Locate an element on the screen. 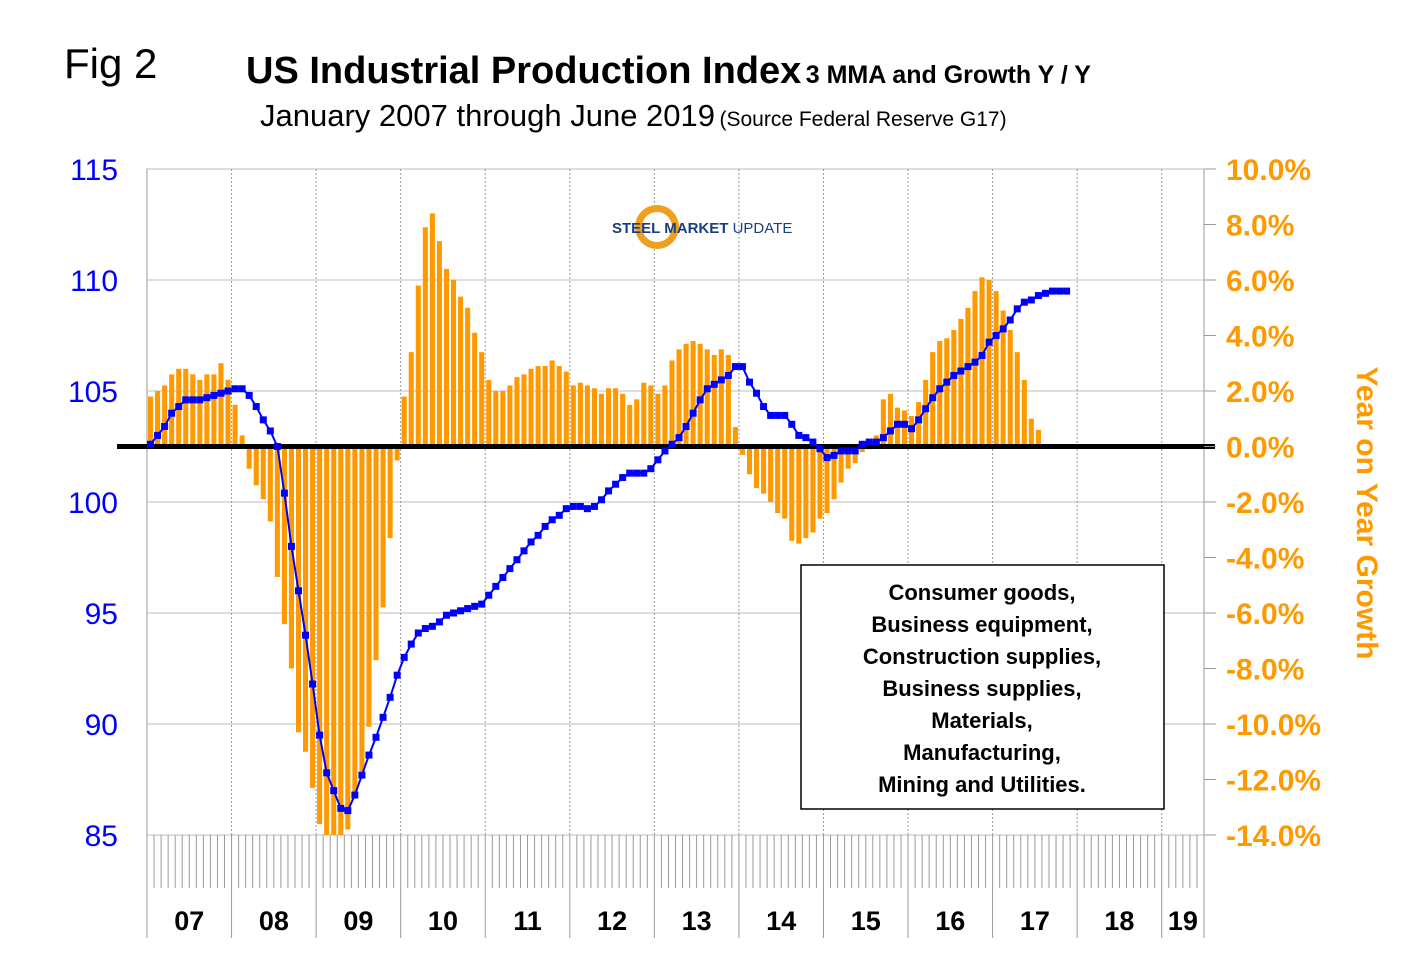  right-axis-tick-label: -14.0% is located at coordinates (1273, 836).